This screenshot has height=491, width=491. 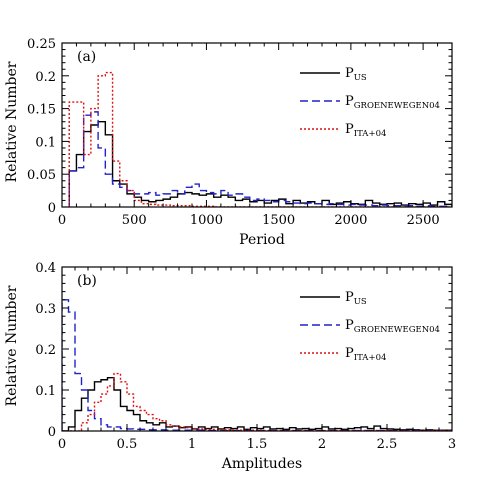 I want to click on panel-label: (b), so click(x=87, y=281).